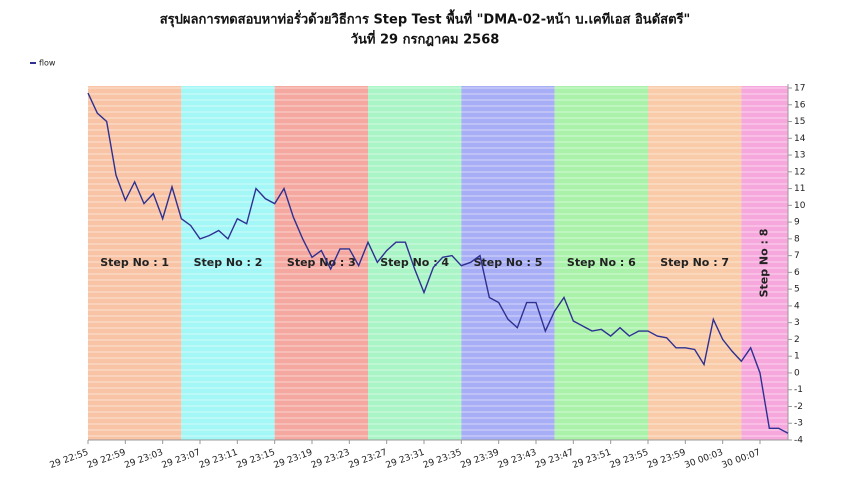 This screenshot has width=850, height=480. What do you see at coordinates (405, 459) in the screenshot?
I see `x-tick-label: 29 23:31` at bounding box center [405, 459].